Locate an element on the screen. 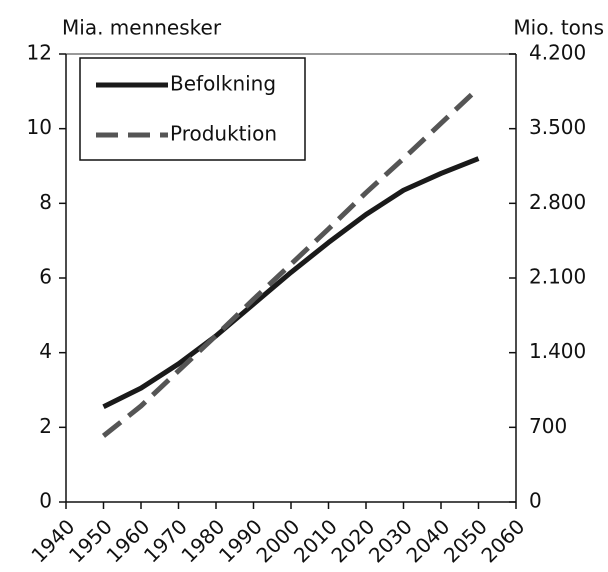 This screenshot has width=608, height=572. y2-axis-label: Mio. tons is located at coordinates (558, 28).